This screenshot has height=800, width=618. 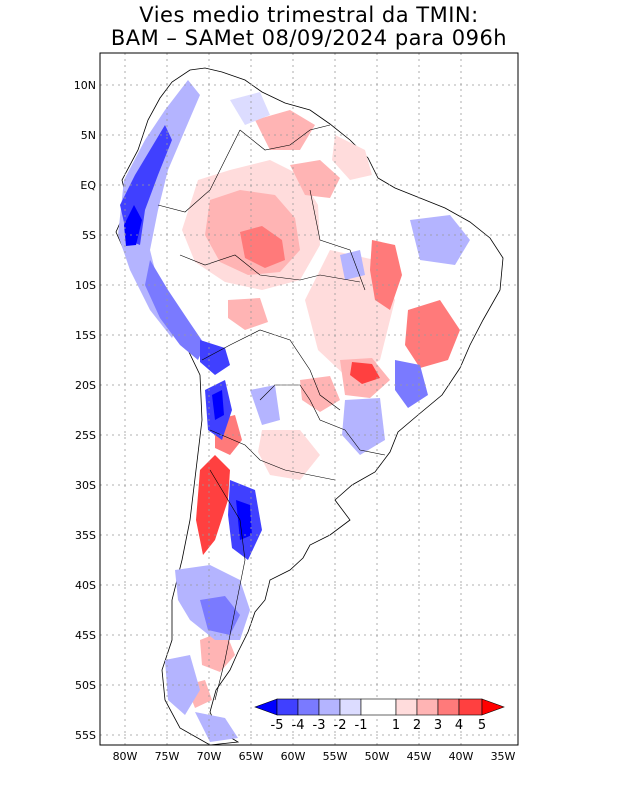 What do you see at coordinates (89, 235) in the screenshot?
I see `lat-label: 5S` at bounding box center [89, 235].